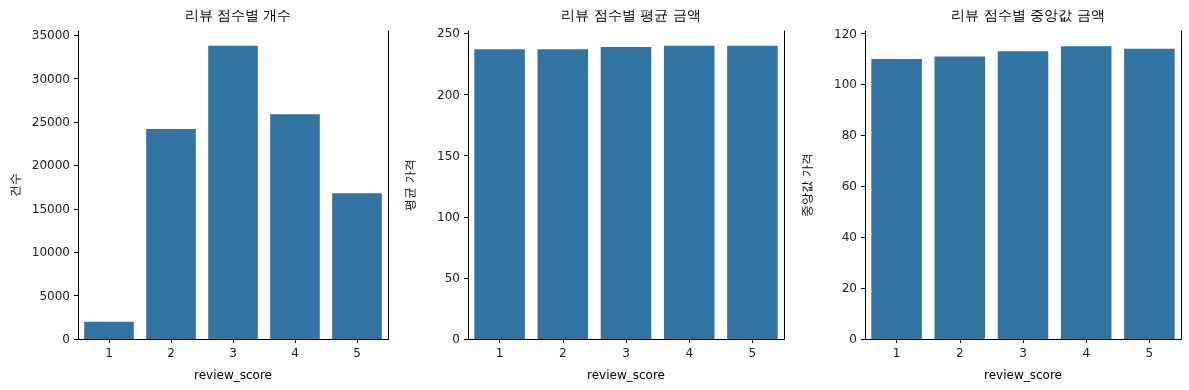 The height and width of the screenshot is (390, 1189). What do you see at coordinates (54, 295) in the screenshot?
I see `y-tick-label: 5000` at bounding box center [54, 295].